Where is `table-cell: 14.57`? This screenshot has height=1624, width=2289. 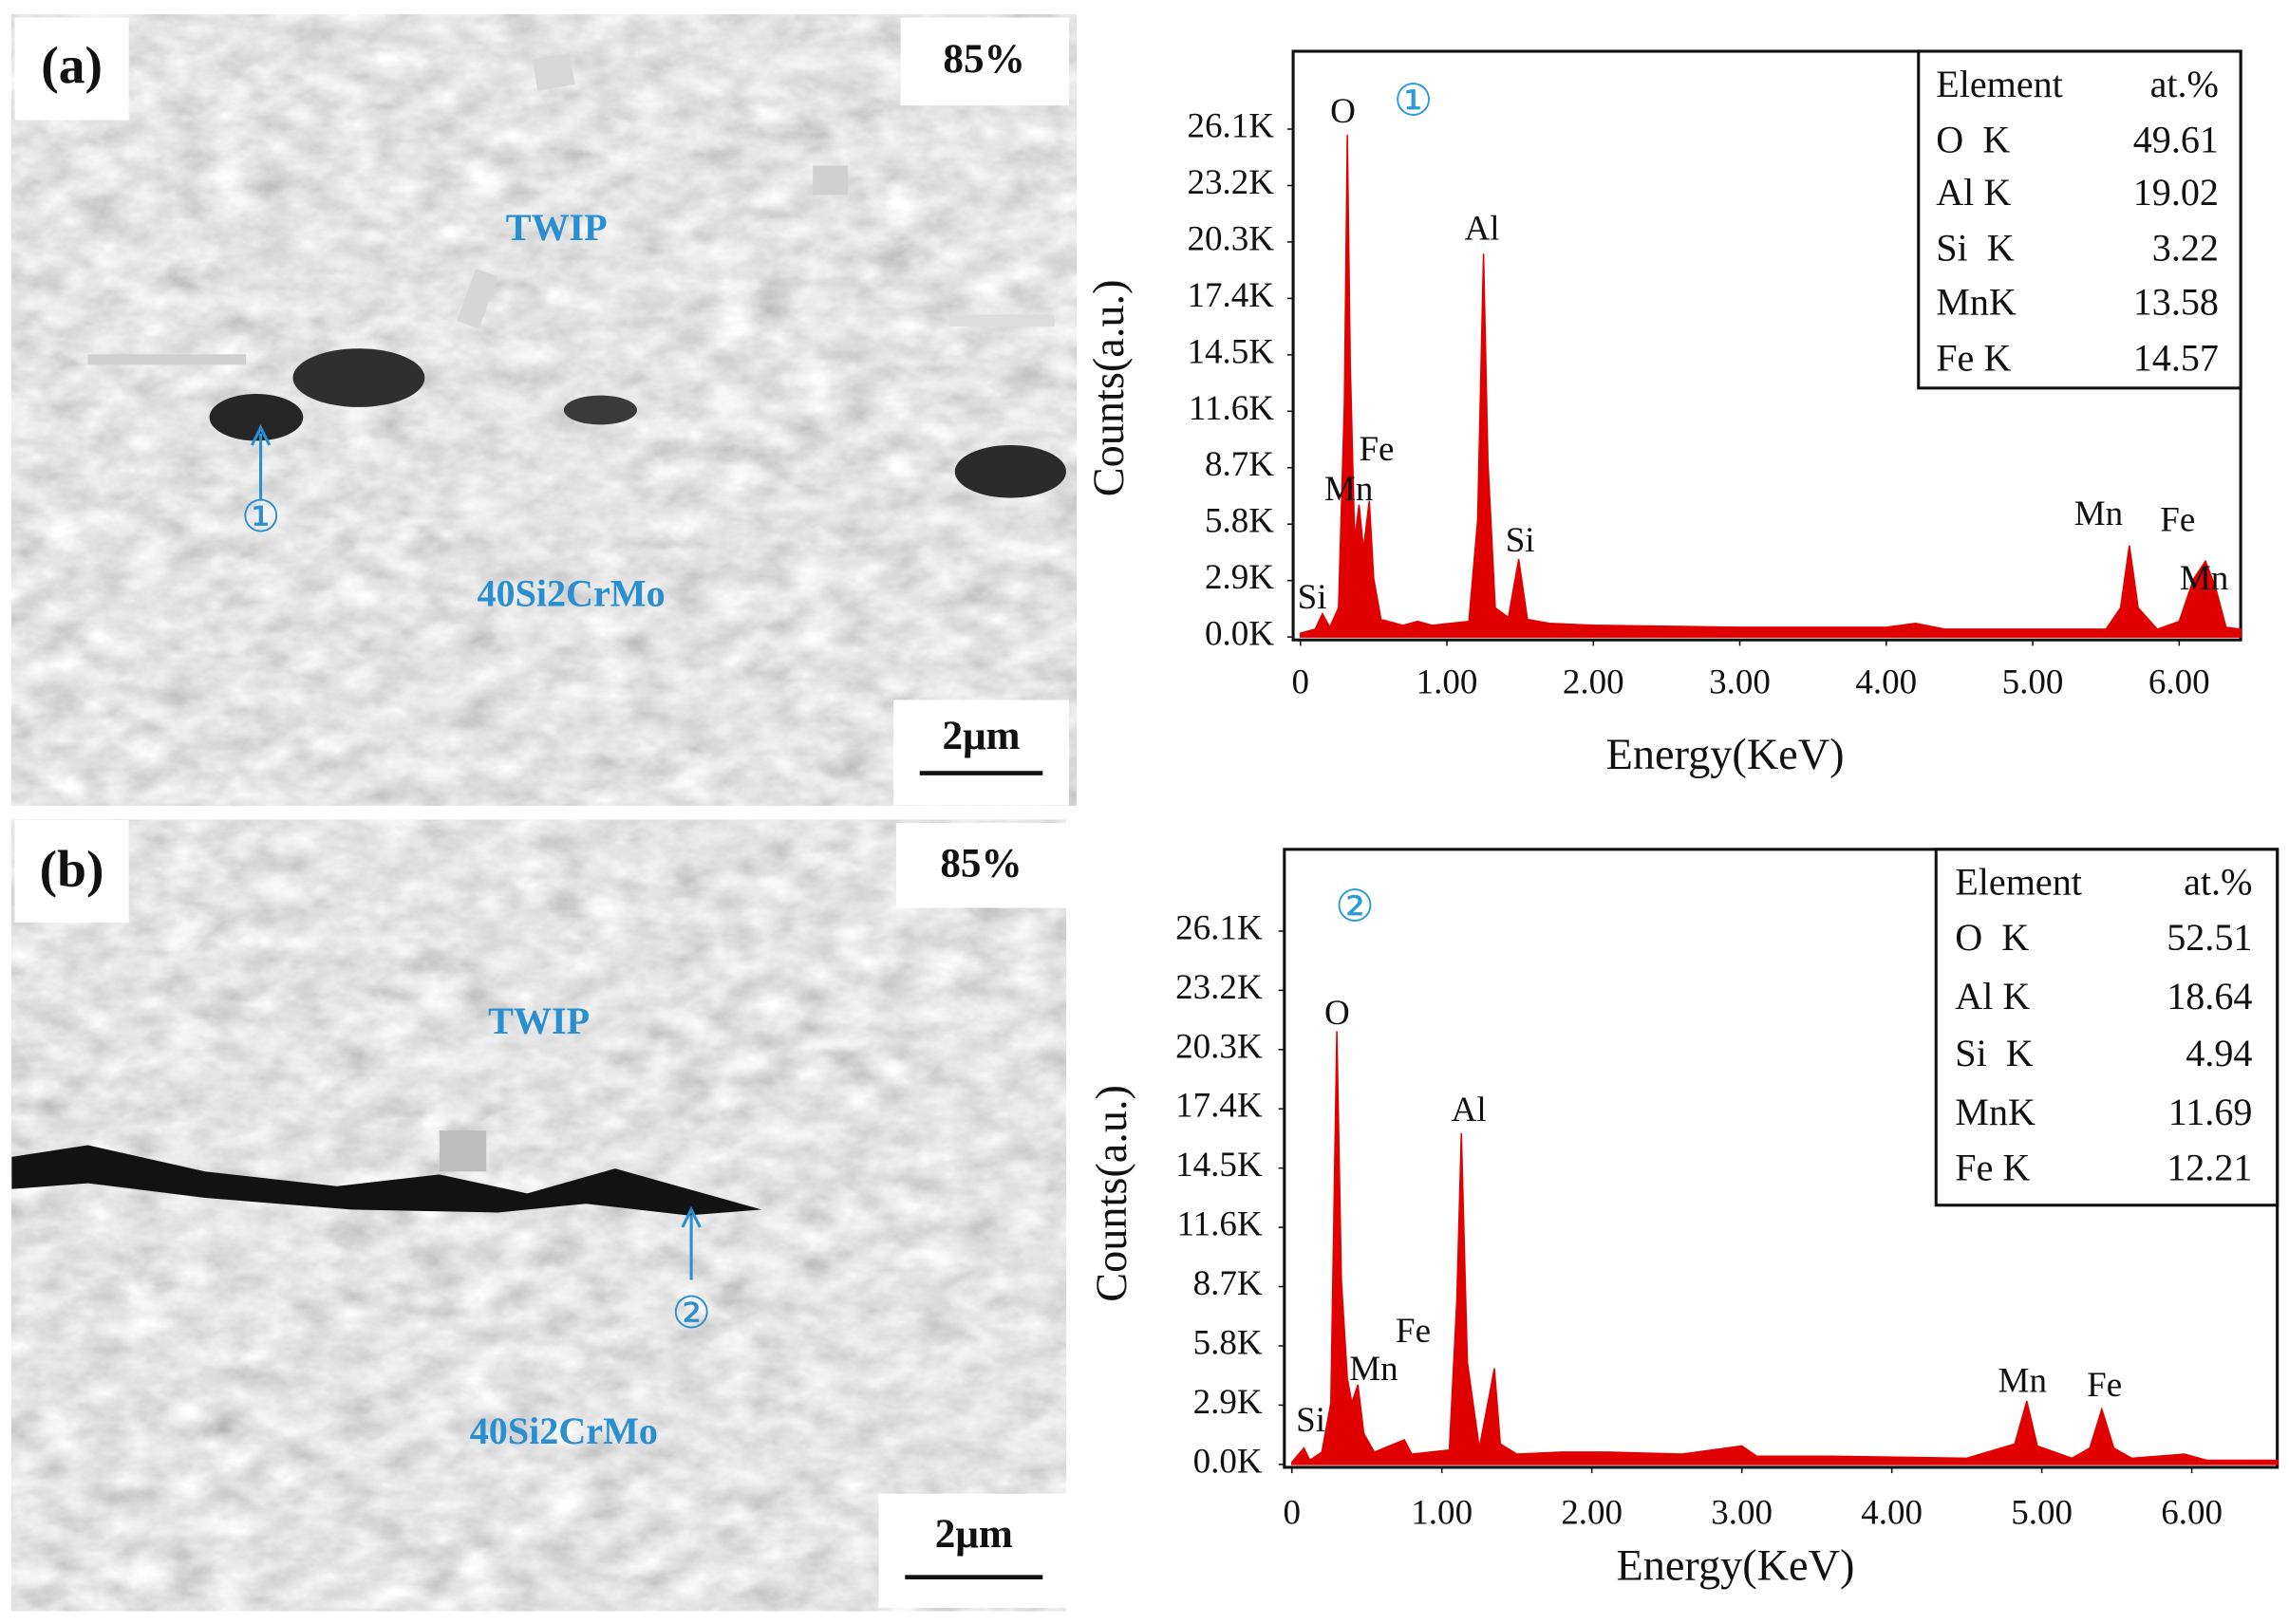
table-cell: 14.57 is located at coordinates (2176, 357).